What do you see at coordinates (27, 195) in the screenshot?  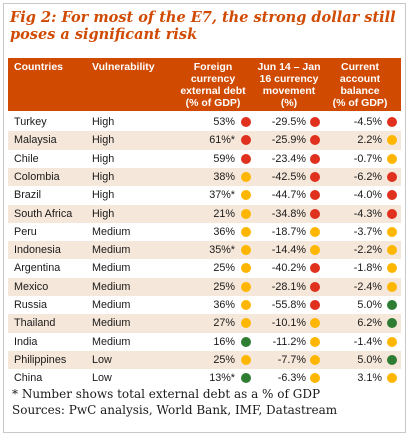 I see `country-cell: Brazil` at bounding box center [27, 195].